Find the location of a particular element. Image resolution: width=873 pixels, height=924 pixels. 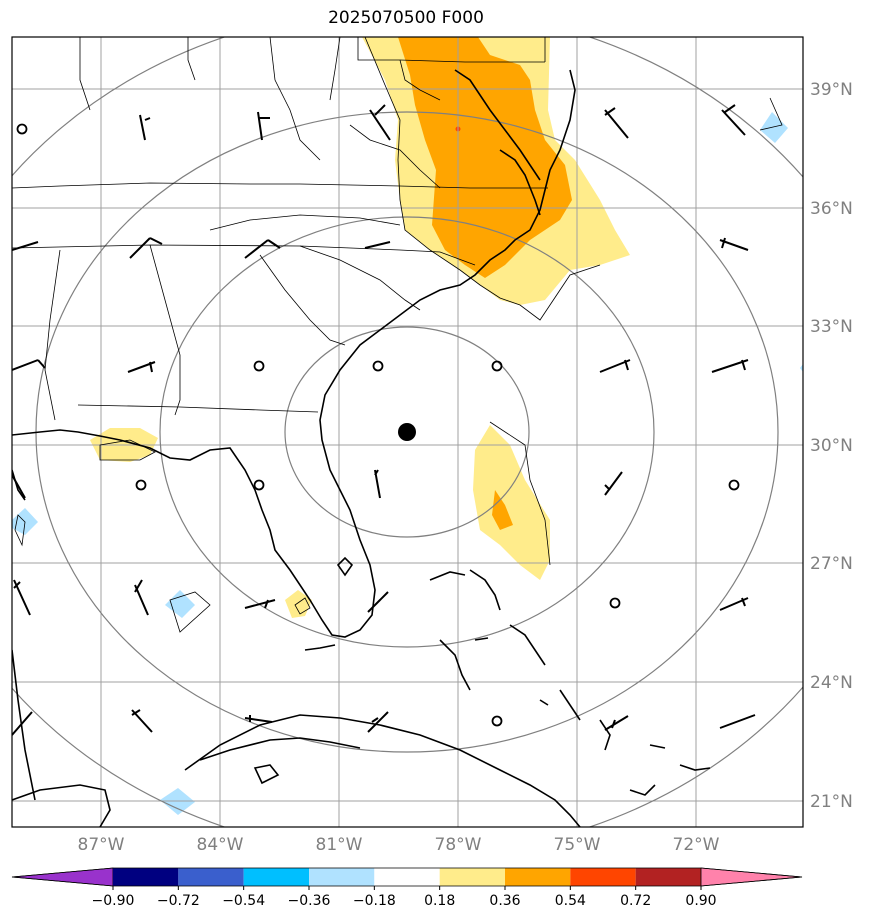

storm-center-marker is located at coordinates (407, 432).